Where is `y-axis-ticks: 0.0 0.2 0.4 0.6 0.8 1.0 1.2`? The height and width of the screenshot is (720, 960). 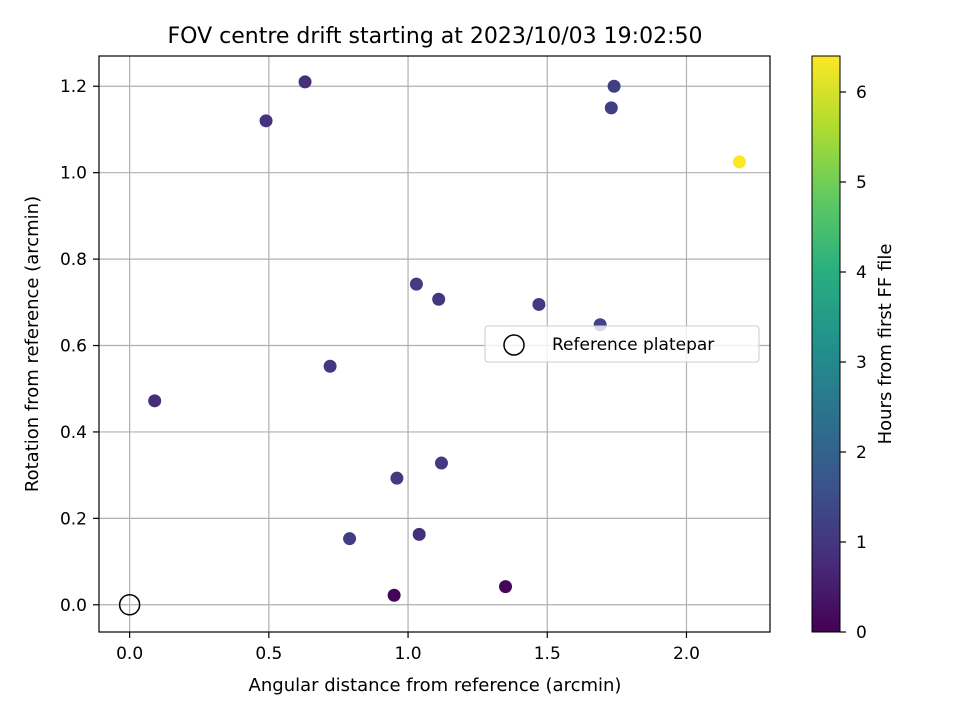
y-axis-ticks: 0.0 0.2 0.4 0.6 0.8 1.0 1.2 is located at coordinates (79, 346).